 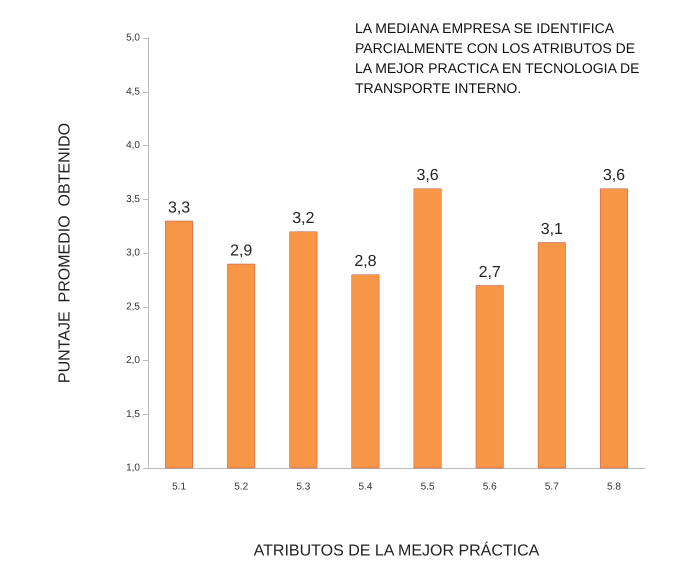 I want to click on x-axis-title: ATRIBUTOS DE LA MEJOR PRÁCTICA, so click(x=397, y=551).